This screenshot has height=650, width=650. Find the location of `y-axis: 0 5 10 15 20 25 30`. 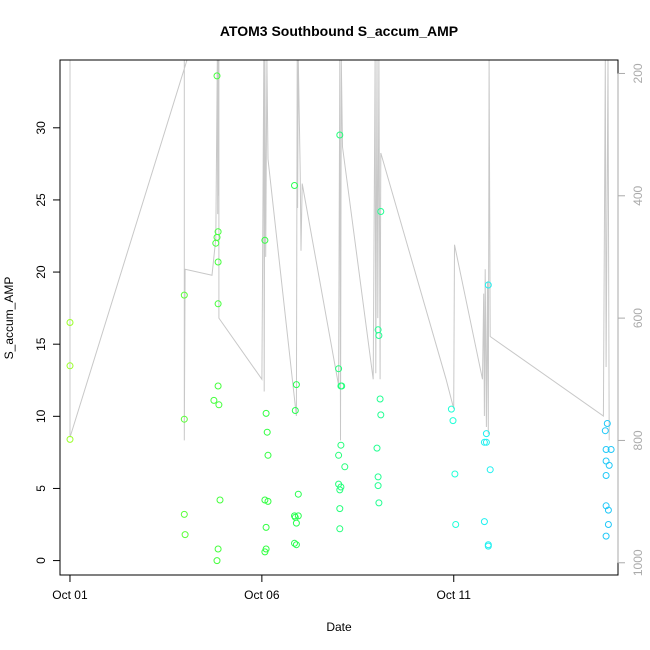

y-axis: 0 5 10 15 20 25 30 is located at coordinates (47, 342).